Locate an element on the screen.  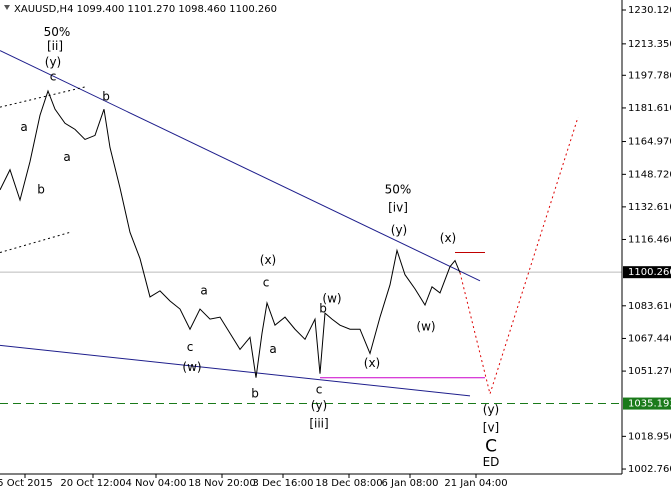
price-box-label: 1100.260 is located at coordinates (649, 272).